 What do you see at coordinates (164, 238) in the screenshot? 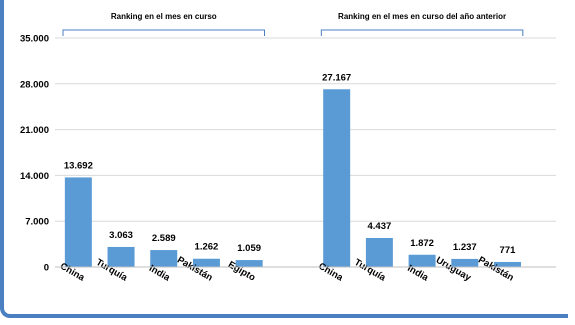
I see `value-label: 2.589` at bounding box center [164, 238].